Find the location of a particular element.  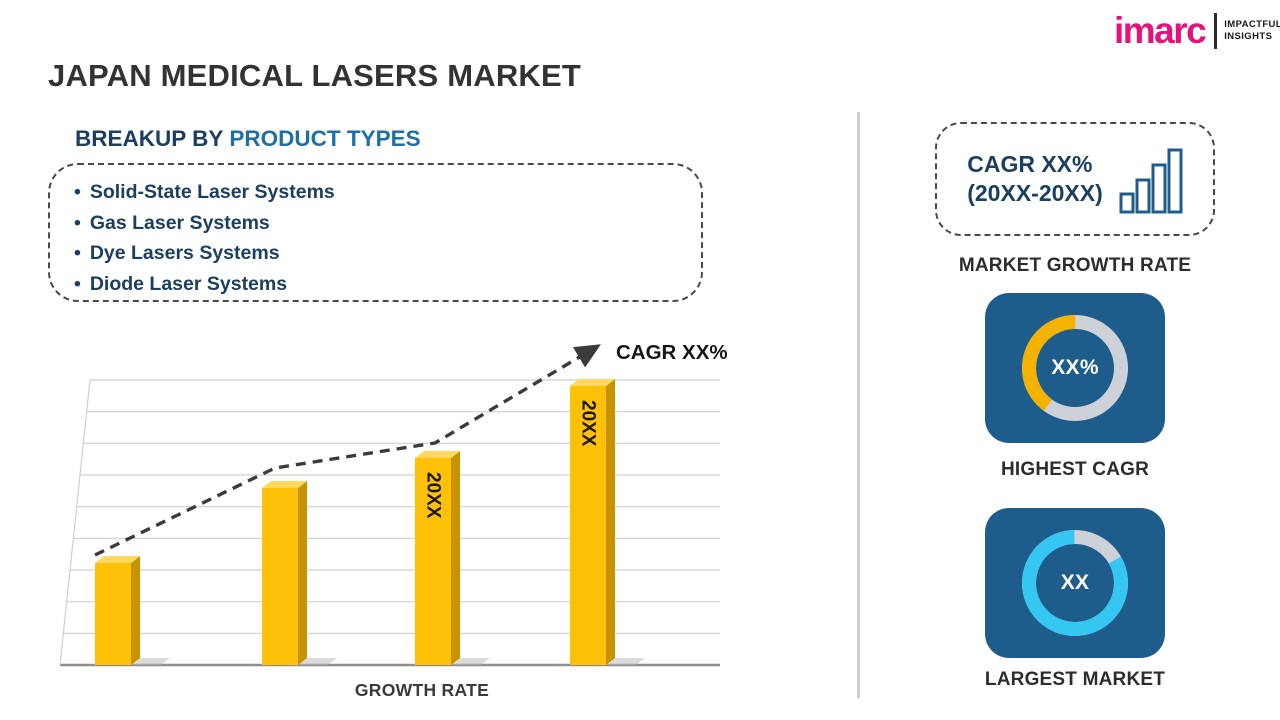

list-item: Dye Lasers Systems is located at coordinates (377, 253).